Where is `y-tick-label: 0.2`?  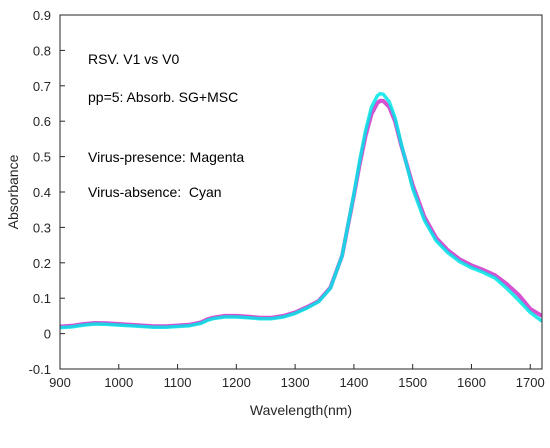
y-tick-label: 0.2 is located at coordinates (42, 263).